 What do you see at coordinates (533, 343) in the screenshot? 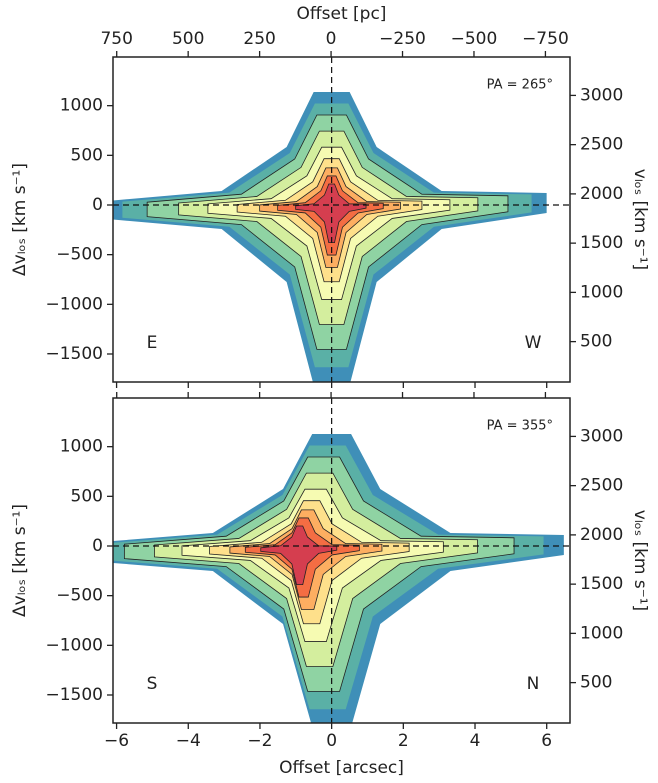
I see `direction-label: W` at bounding box center [533, 343].